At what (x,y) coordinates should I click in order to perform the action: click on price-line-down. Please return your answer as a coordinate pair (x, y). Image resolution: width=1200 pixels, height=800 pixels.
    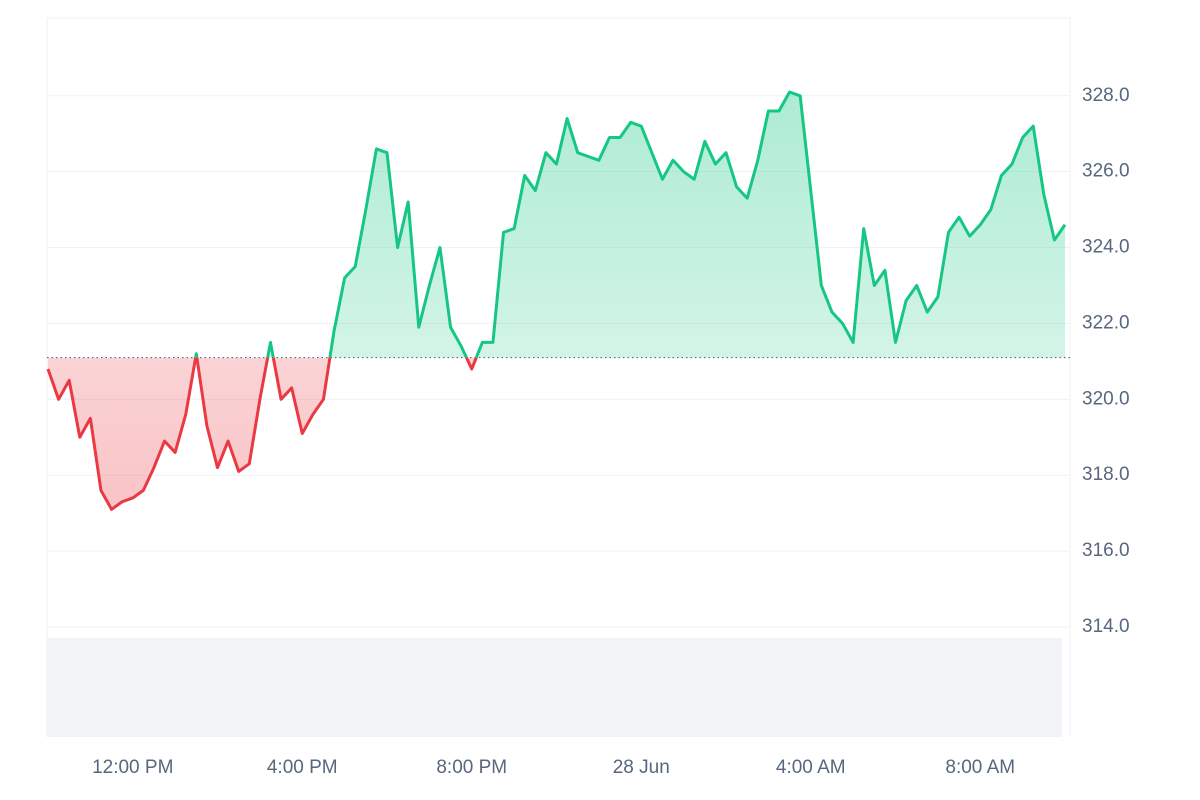
    Looking at the image, I should click on (262, 434).